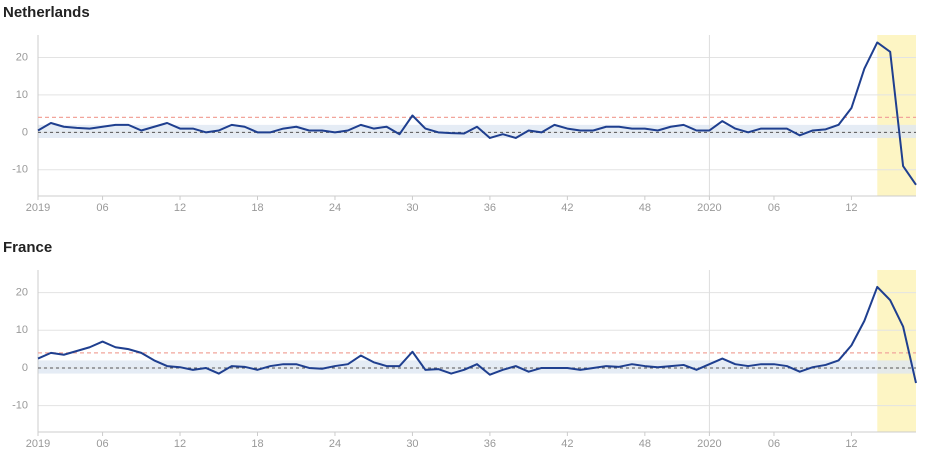 The height and width of the screenshot is (452, 926). Describe the element at coordinates (27, 247) in the screenshot. I see `chart-title: France` at that location.